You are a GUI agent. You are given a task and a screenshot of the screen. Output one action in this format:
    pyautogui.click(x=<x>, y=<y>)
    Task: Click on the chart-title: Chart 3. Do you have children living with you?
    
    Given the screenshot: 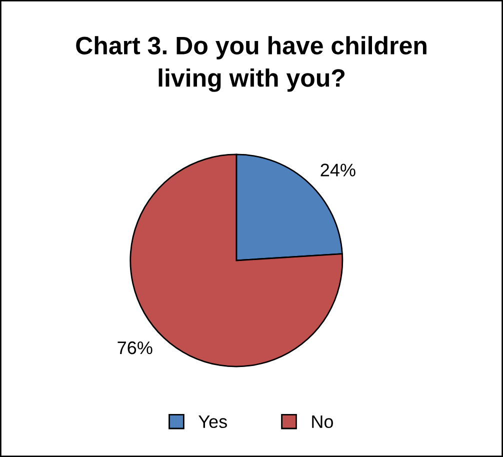 What is the action you would take?
    pyautogui.click(x=251, y=64)
    